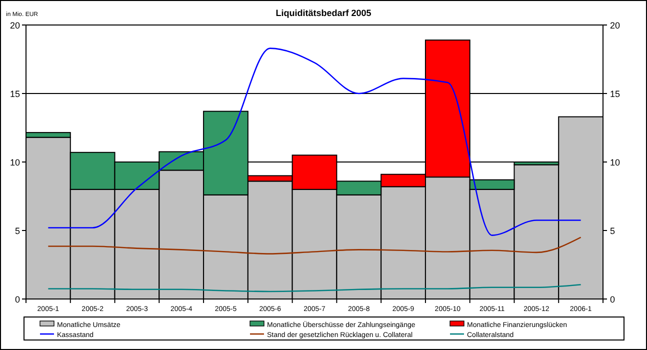 The width and height of the screenshot is (647, 350). Describe the element at coordinates (324, 13) in the screenshot. I see `chart-title: Liquiditätsbedarf 2005` at that location.